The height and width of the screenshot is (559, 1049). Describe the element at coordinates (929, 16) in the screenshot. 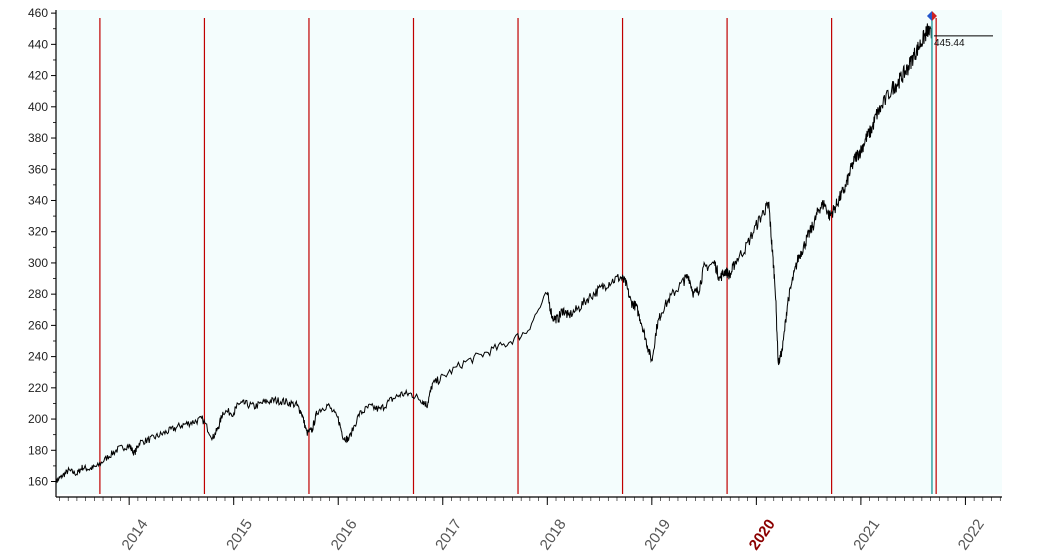

I see `current-marker-diamond-left` at that location.